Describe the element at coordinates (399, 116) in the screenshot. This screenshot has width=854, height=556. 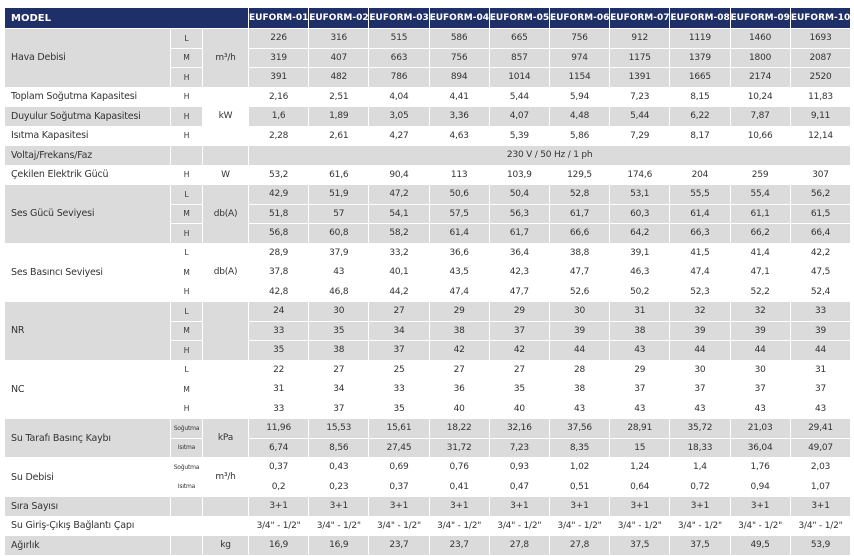
I see `value-cell: 3,05` at that location.